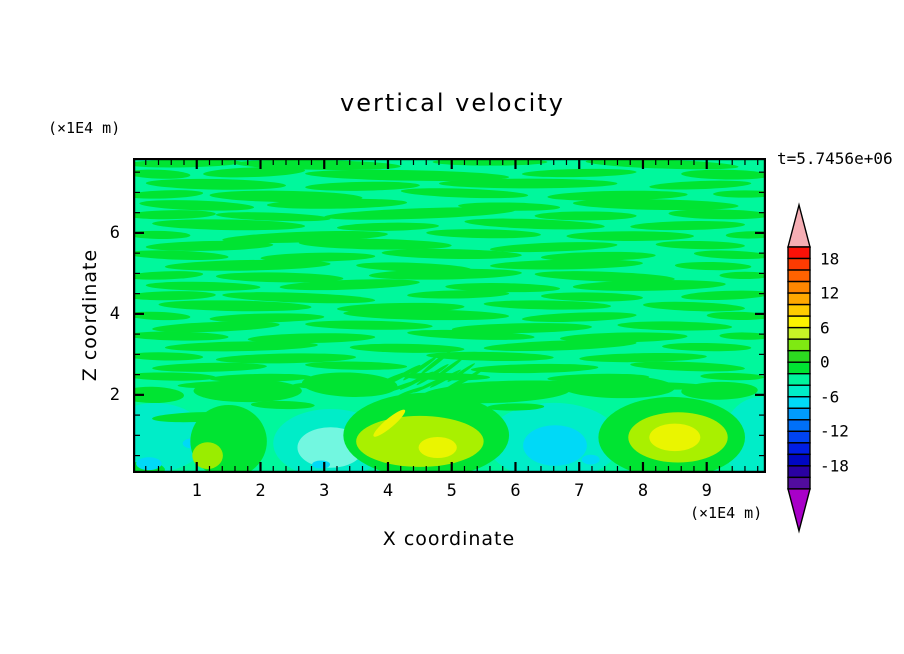  Describe the element at coordinates (114, 313) in the screenshot. I see `z-tick-label: 4` at that location.